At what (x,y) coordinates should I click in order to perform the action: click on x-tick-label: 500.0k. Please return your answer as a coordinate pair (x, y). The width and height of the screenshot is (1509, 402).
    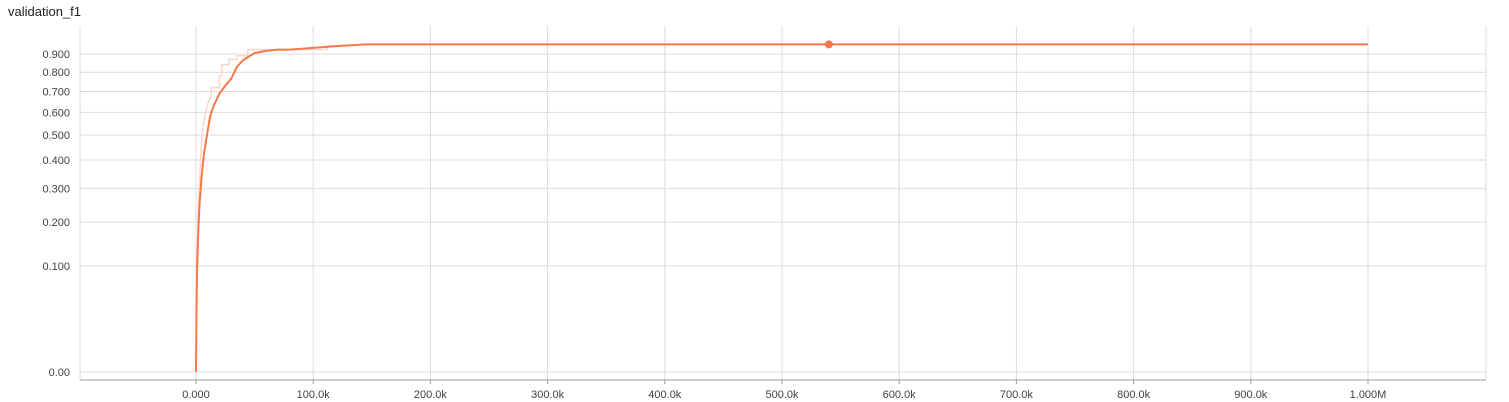
    Looking at the image, I should click on (782, 395).